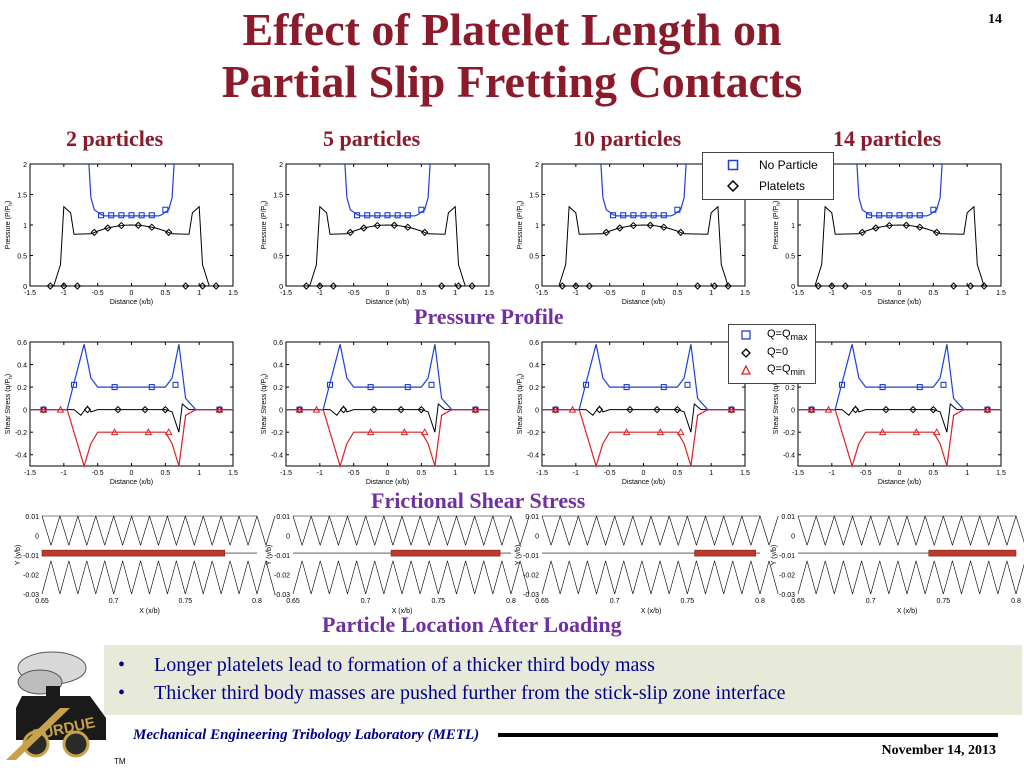  Describe the element at coordinates (733, 187) in the screenshot. I see `legend-diamond-icon` at that location.